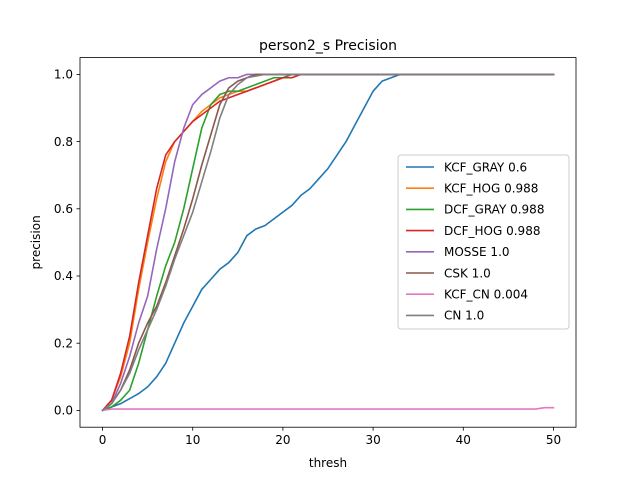 The height and width of the screenshot is (480, 640). I want to click on x-tick-label: 20, so click(282, 440).